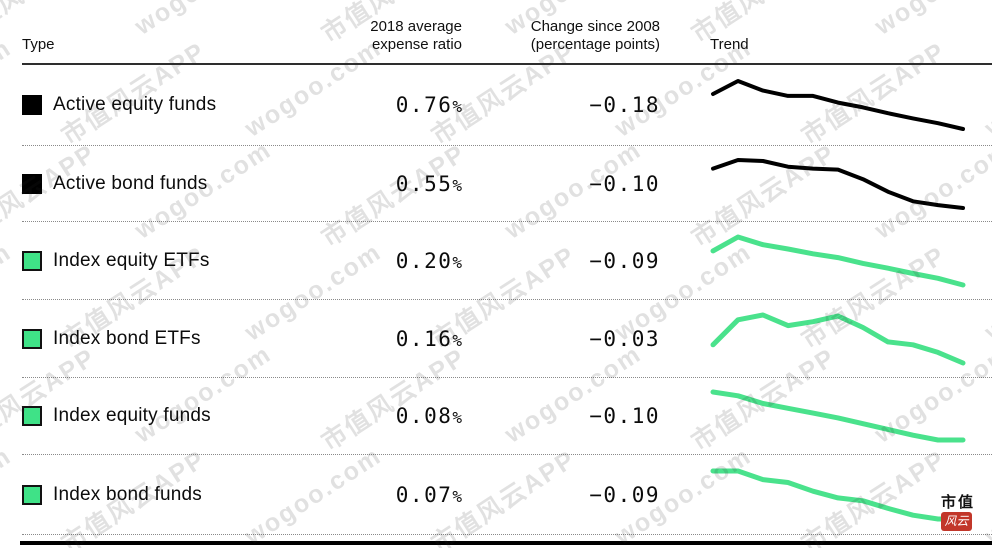  I want to click on header-change-line1: Change since 2008, so click(595, 26).